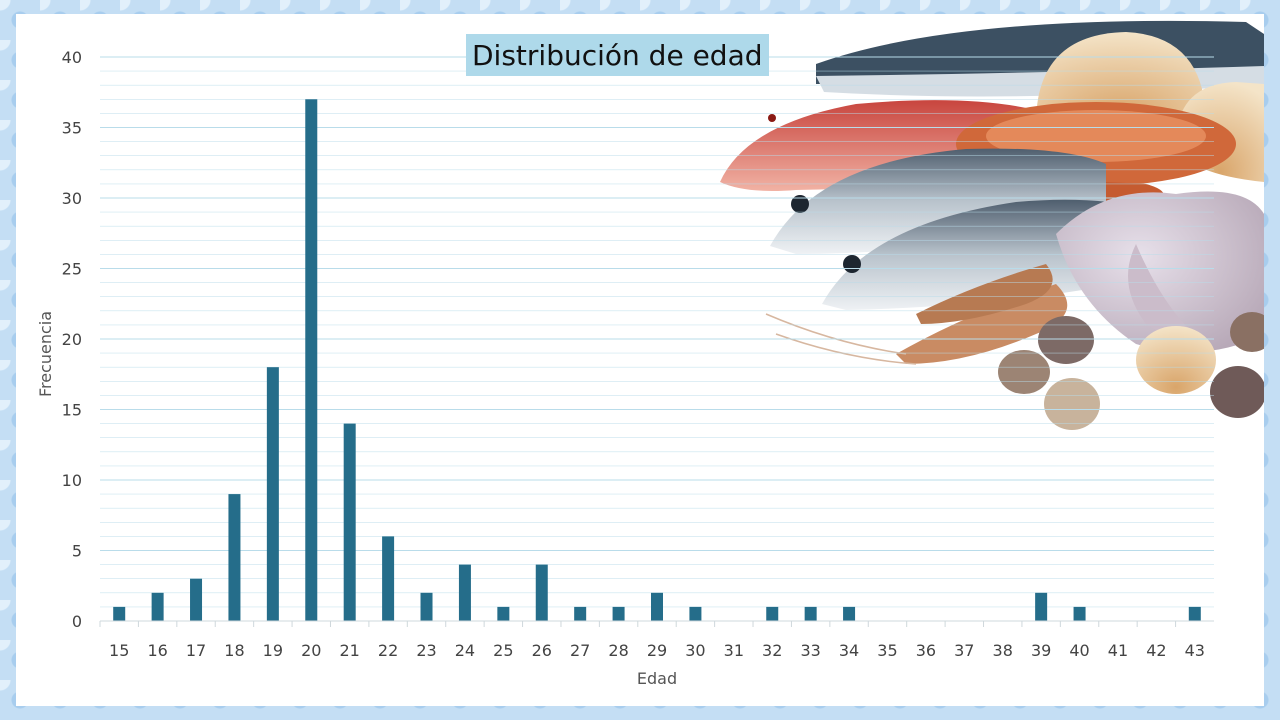 The width and height of the screenshot is (1280, 720). I want to click on x-tick-label: 32, so click(772, 650).